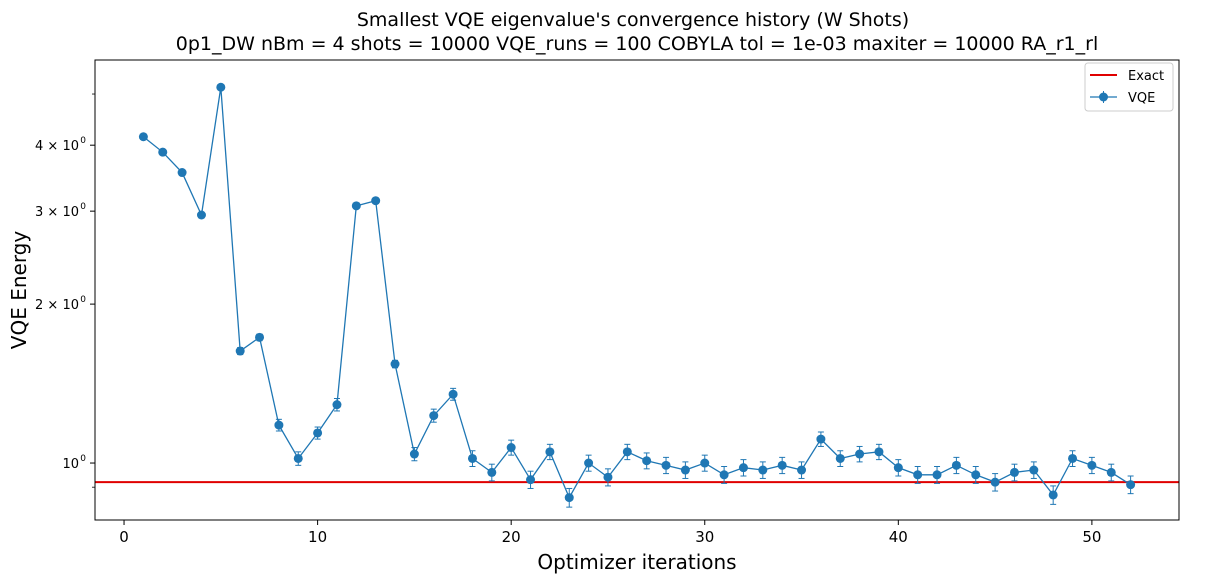 The image size is (1219, 582). What do you see at coordinates (19, 290) in the screenshot?
I see `y-axis-label: VQE Energy` at bounding box center [19, 290].